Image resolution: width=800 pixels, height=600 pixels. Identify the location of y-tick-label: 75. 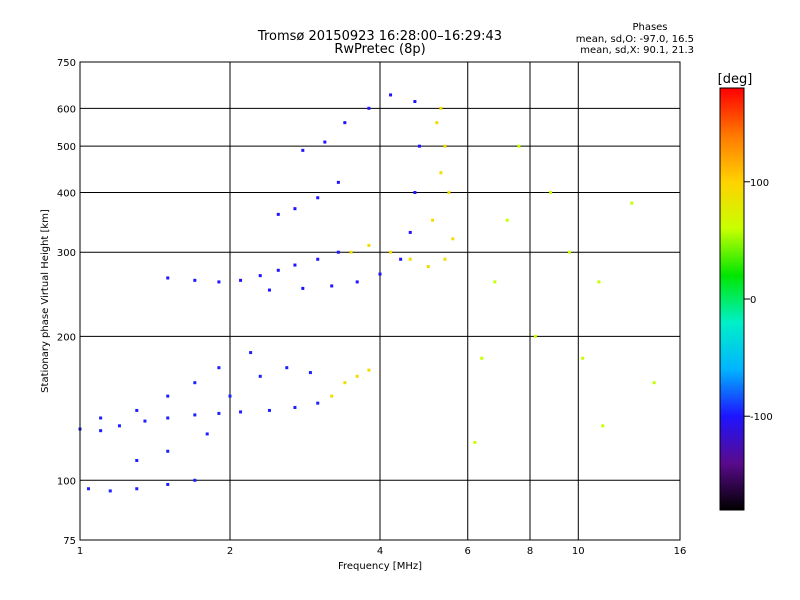
(69, 541).